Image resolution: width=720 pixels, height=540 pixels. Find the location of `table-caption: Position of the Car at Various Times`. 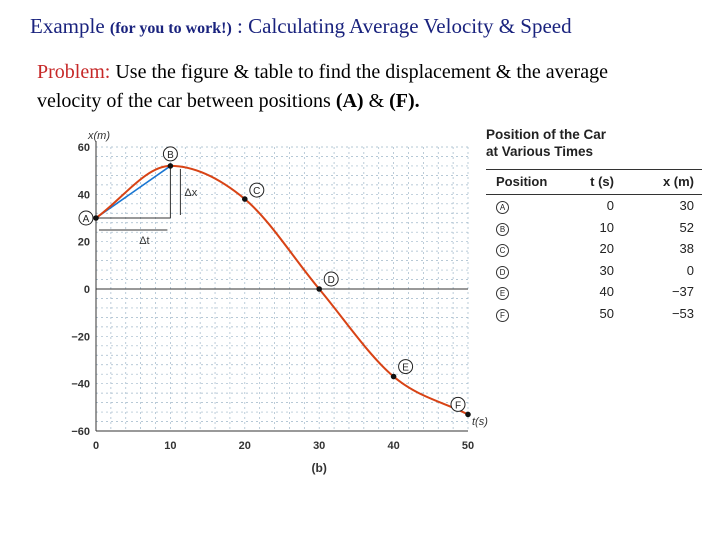

table-caption: Position of the Car at Various Times is located at coordinates (594, 143).